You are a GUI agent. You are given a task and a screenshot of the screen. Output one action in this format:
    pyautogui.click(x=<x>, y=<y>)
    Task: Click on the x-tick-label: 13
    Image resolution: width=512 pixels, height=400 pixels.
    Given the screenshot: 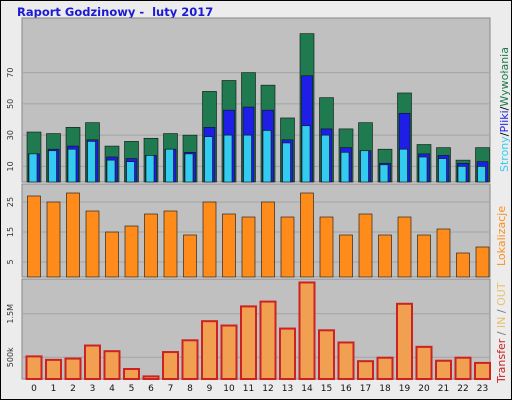 What is the action you would take?
    pyautogui.click(x=287, y=389)
    